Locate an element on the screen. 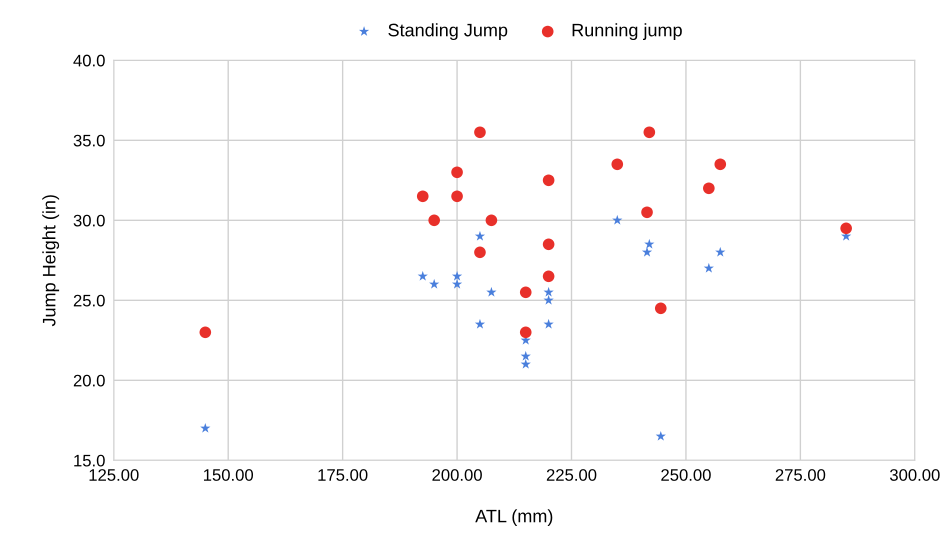  y-tick-label: 15.0 is located at coordinates (89, 460).